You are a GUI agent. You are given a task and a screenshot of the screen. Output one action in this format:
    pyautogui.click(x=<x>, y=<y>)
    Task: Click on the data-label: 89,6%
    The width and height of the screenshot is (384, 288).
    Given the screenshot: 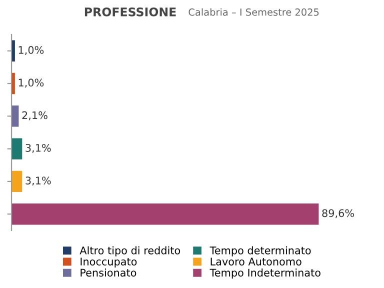 What is the action you would take?
    pyautogui.click(x=338, y=213)
    